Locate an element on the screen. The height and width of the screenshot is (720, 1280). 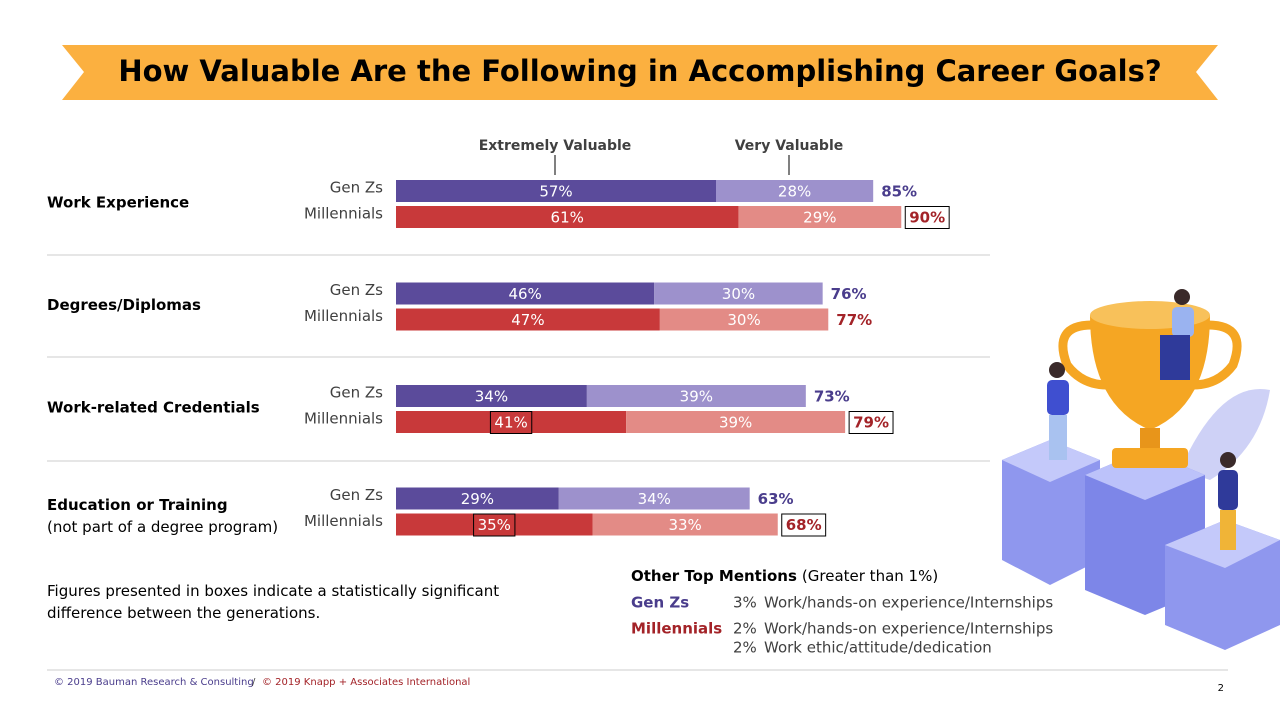
total-label: 76% is located at coordinates (849, 294).